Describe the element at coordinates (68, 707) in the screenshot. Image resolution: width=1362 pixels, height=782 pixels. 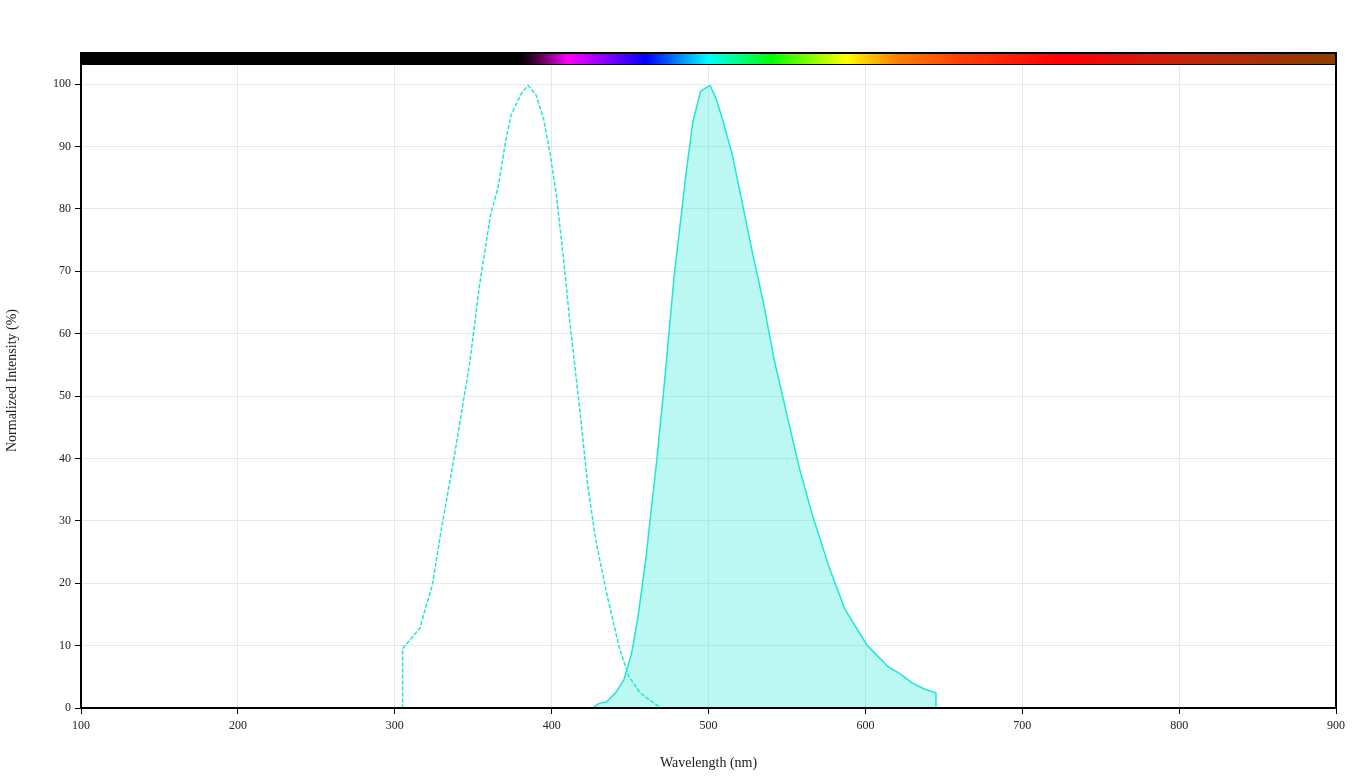
I see `y-tick-label: 0` at that location.